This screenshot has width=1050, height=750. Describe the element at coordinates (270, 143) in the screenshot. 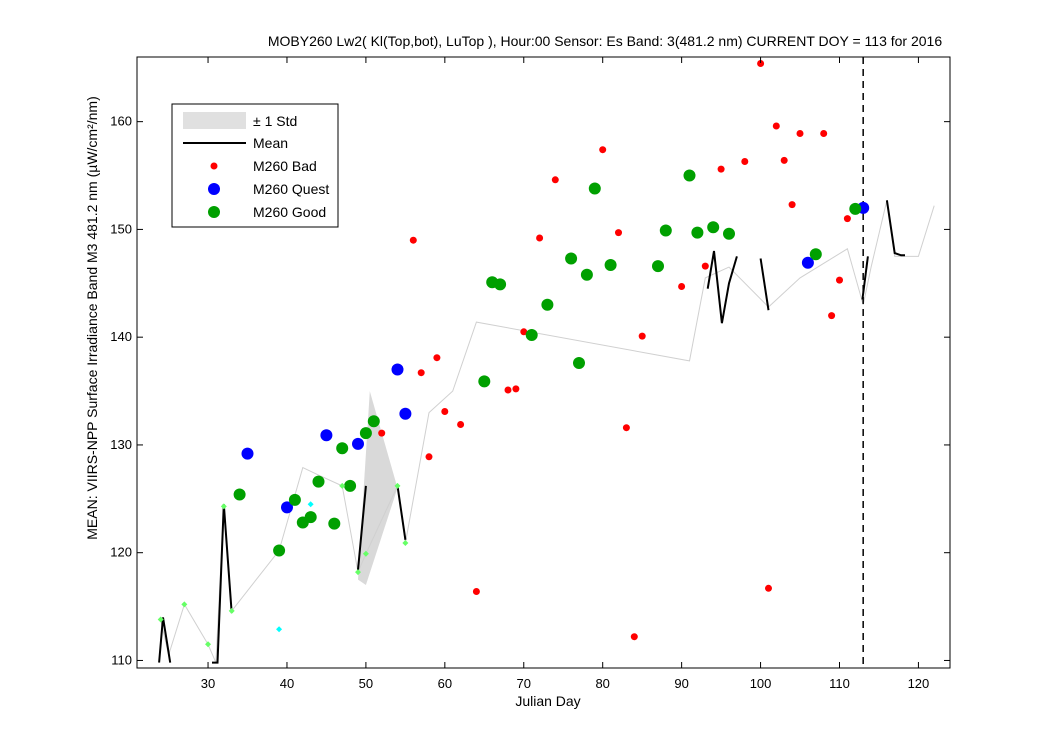

I see `legend-label-mean: Mean` at that location.